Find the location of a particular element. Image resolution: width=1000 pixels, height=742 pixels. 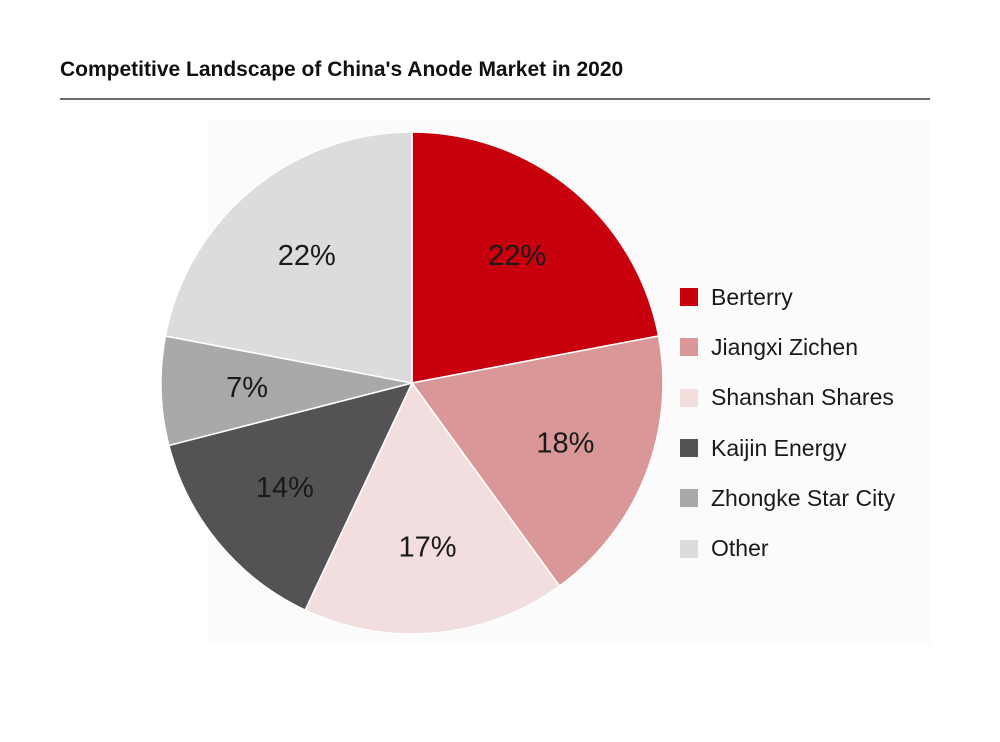

slice-label-berterry: 22% is located at coordinates (517, 256).